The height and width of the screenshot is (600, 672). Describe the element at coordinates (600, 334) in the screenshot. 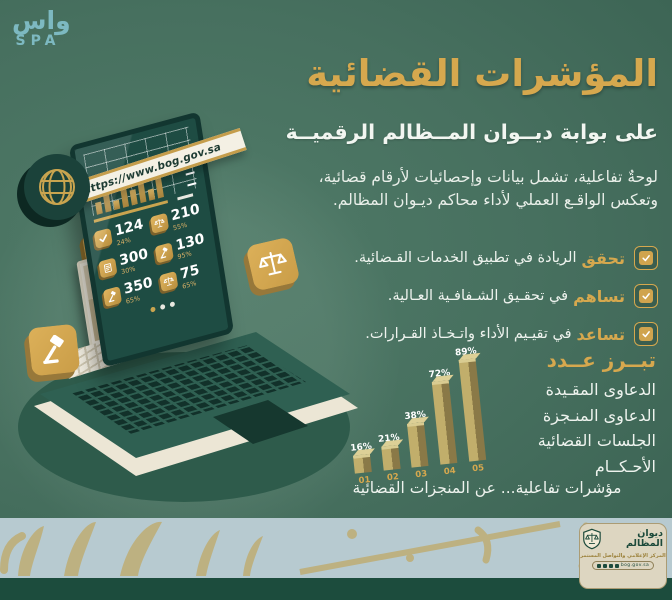

I see `bullet-keyword: تساعد` at that location.